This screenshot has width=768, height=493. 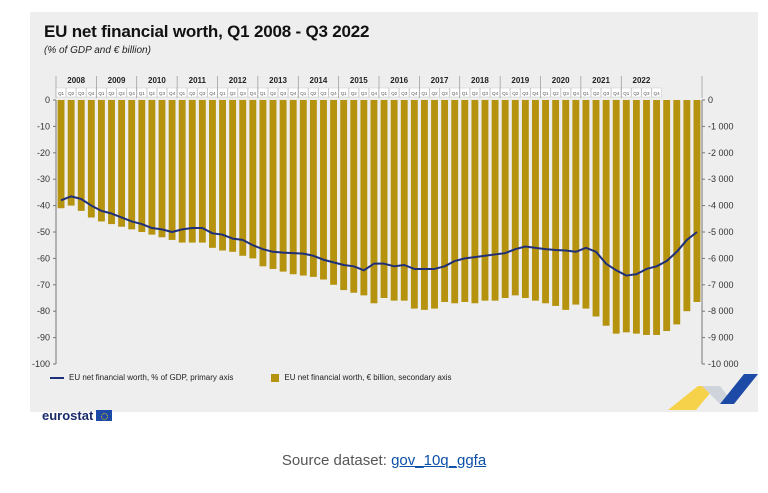 I want to click on left-tick-label: -50, so click(x=43, y=232).